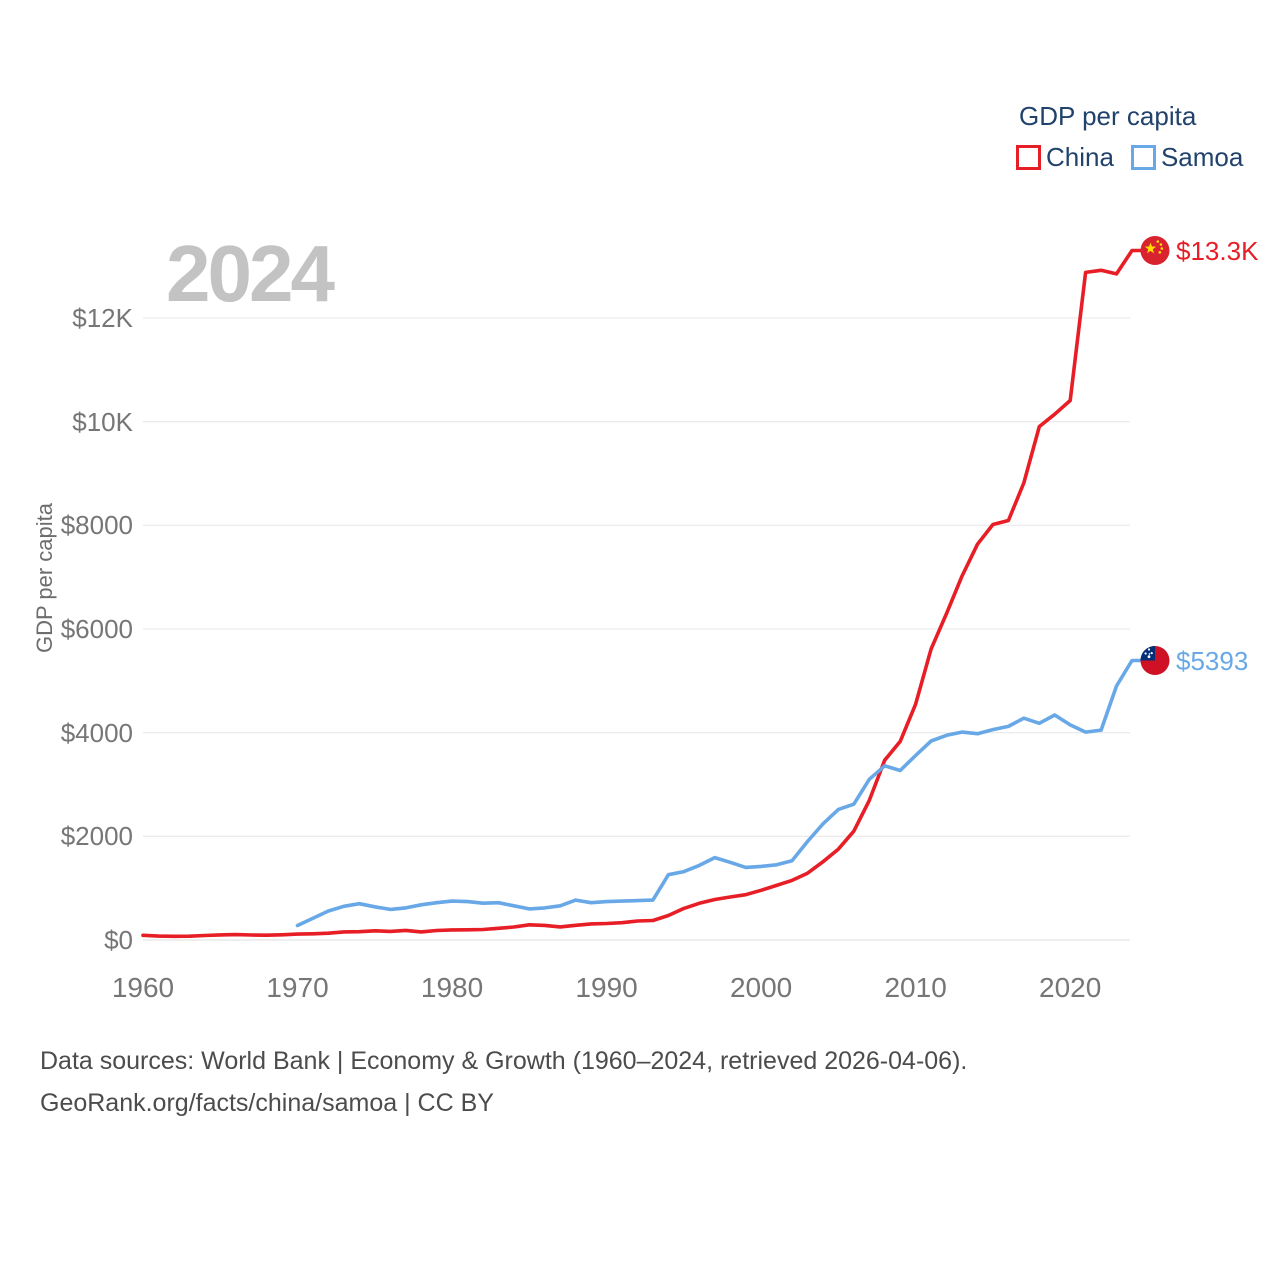 This screenshot has width=1280, height=1280. I want to click on y-tick-0: $0, so click(118, 940).